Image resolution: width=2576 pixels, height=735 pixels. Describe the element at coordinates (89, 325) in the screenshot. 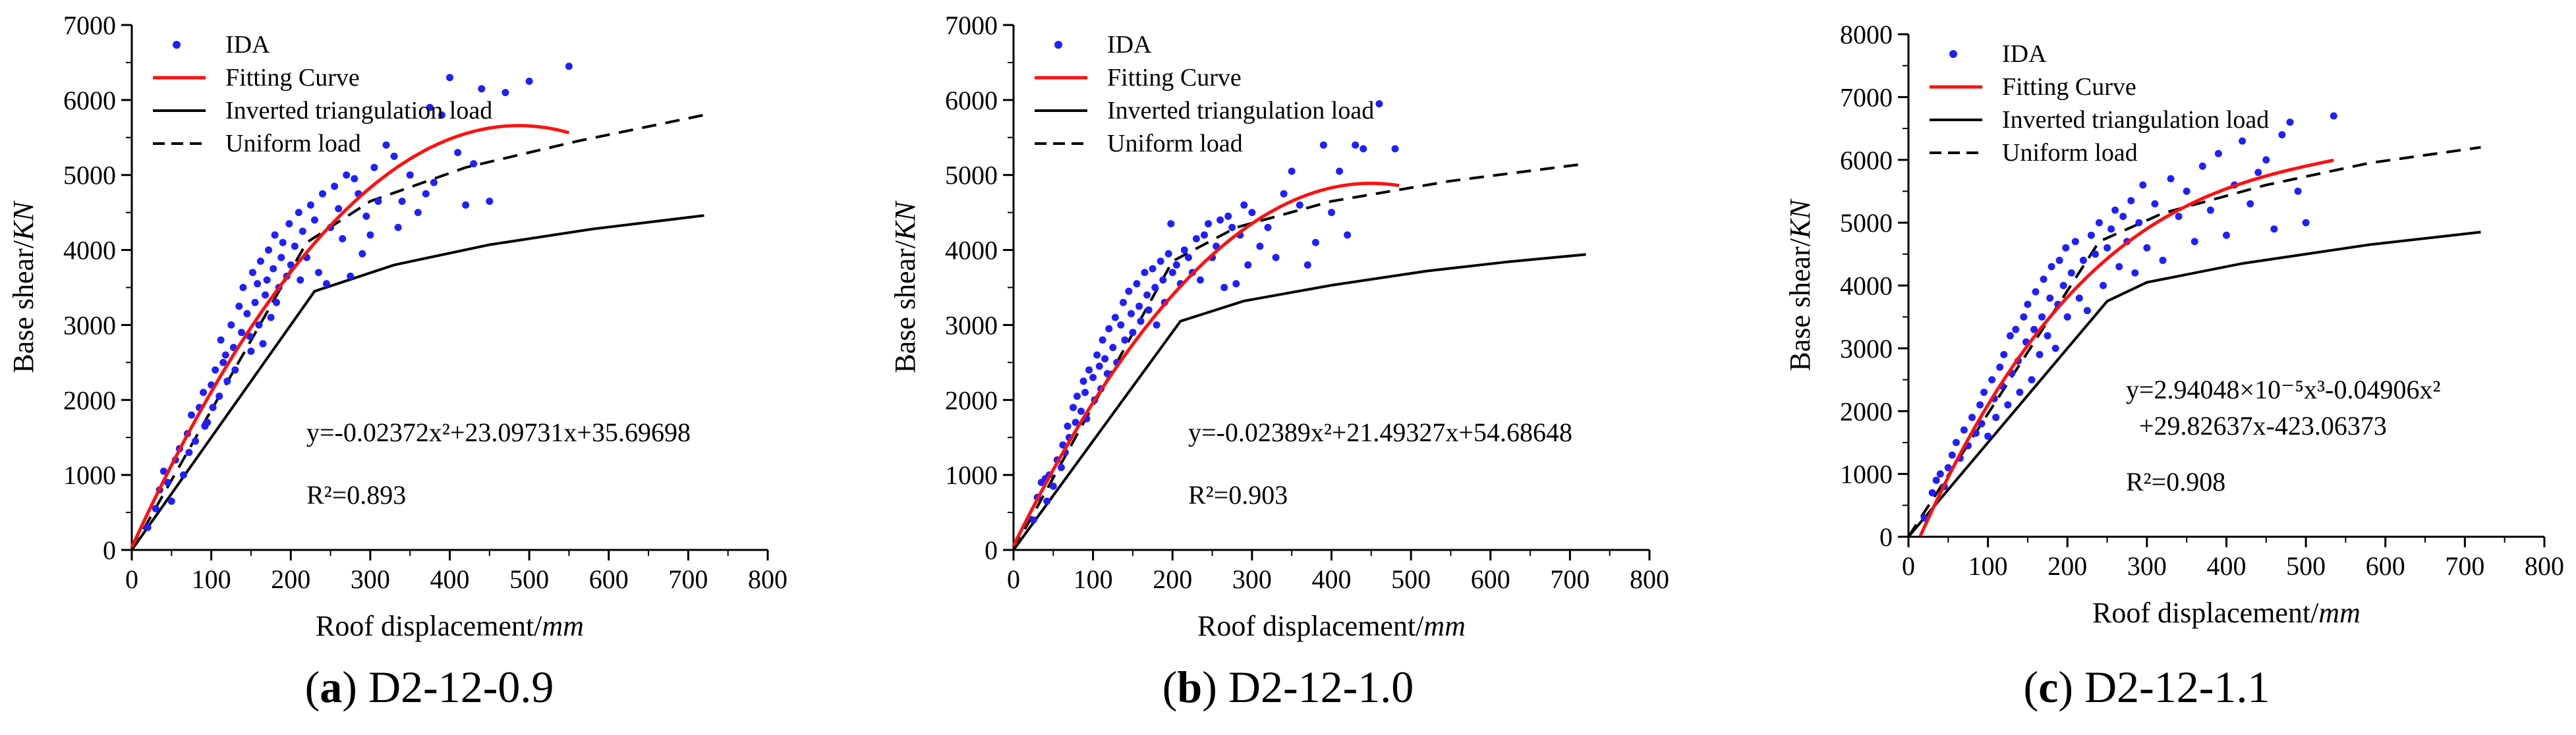

I see `p0-y-tick-label: 3000` at that location.